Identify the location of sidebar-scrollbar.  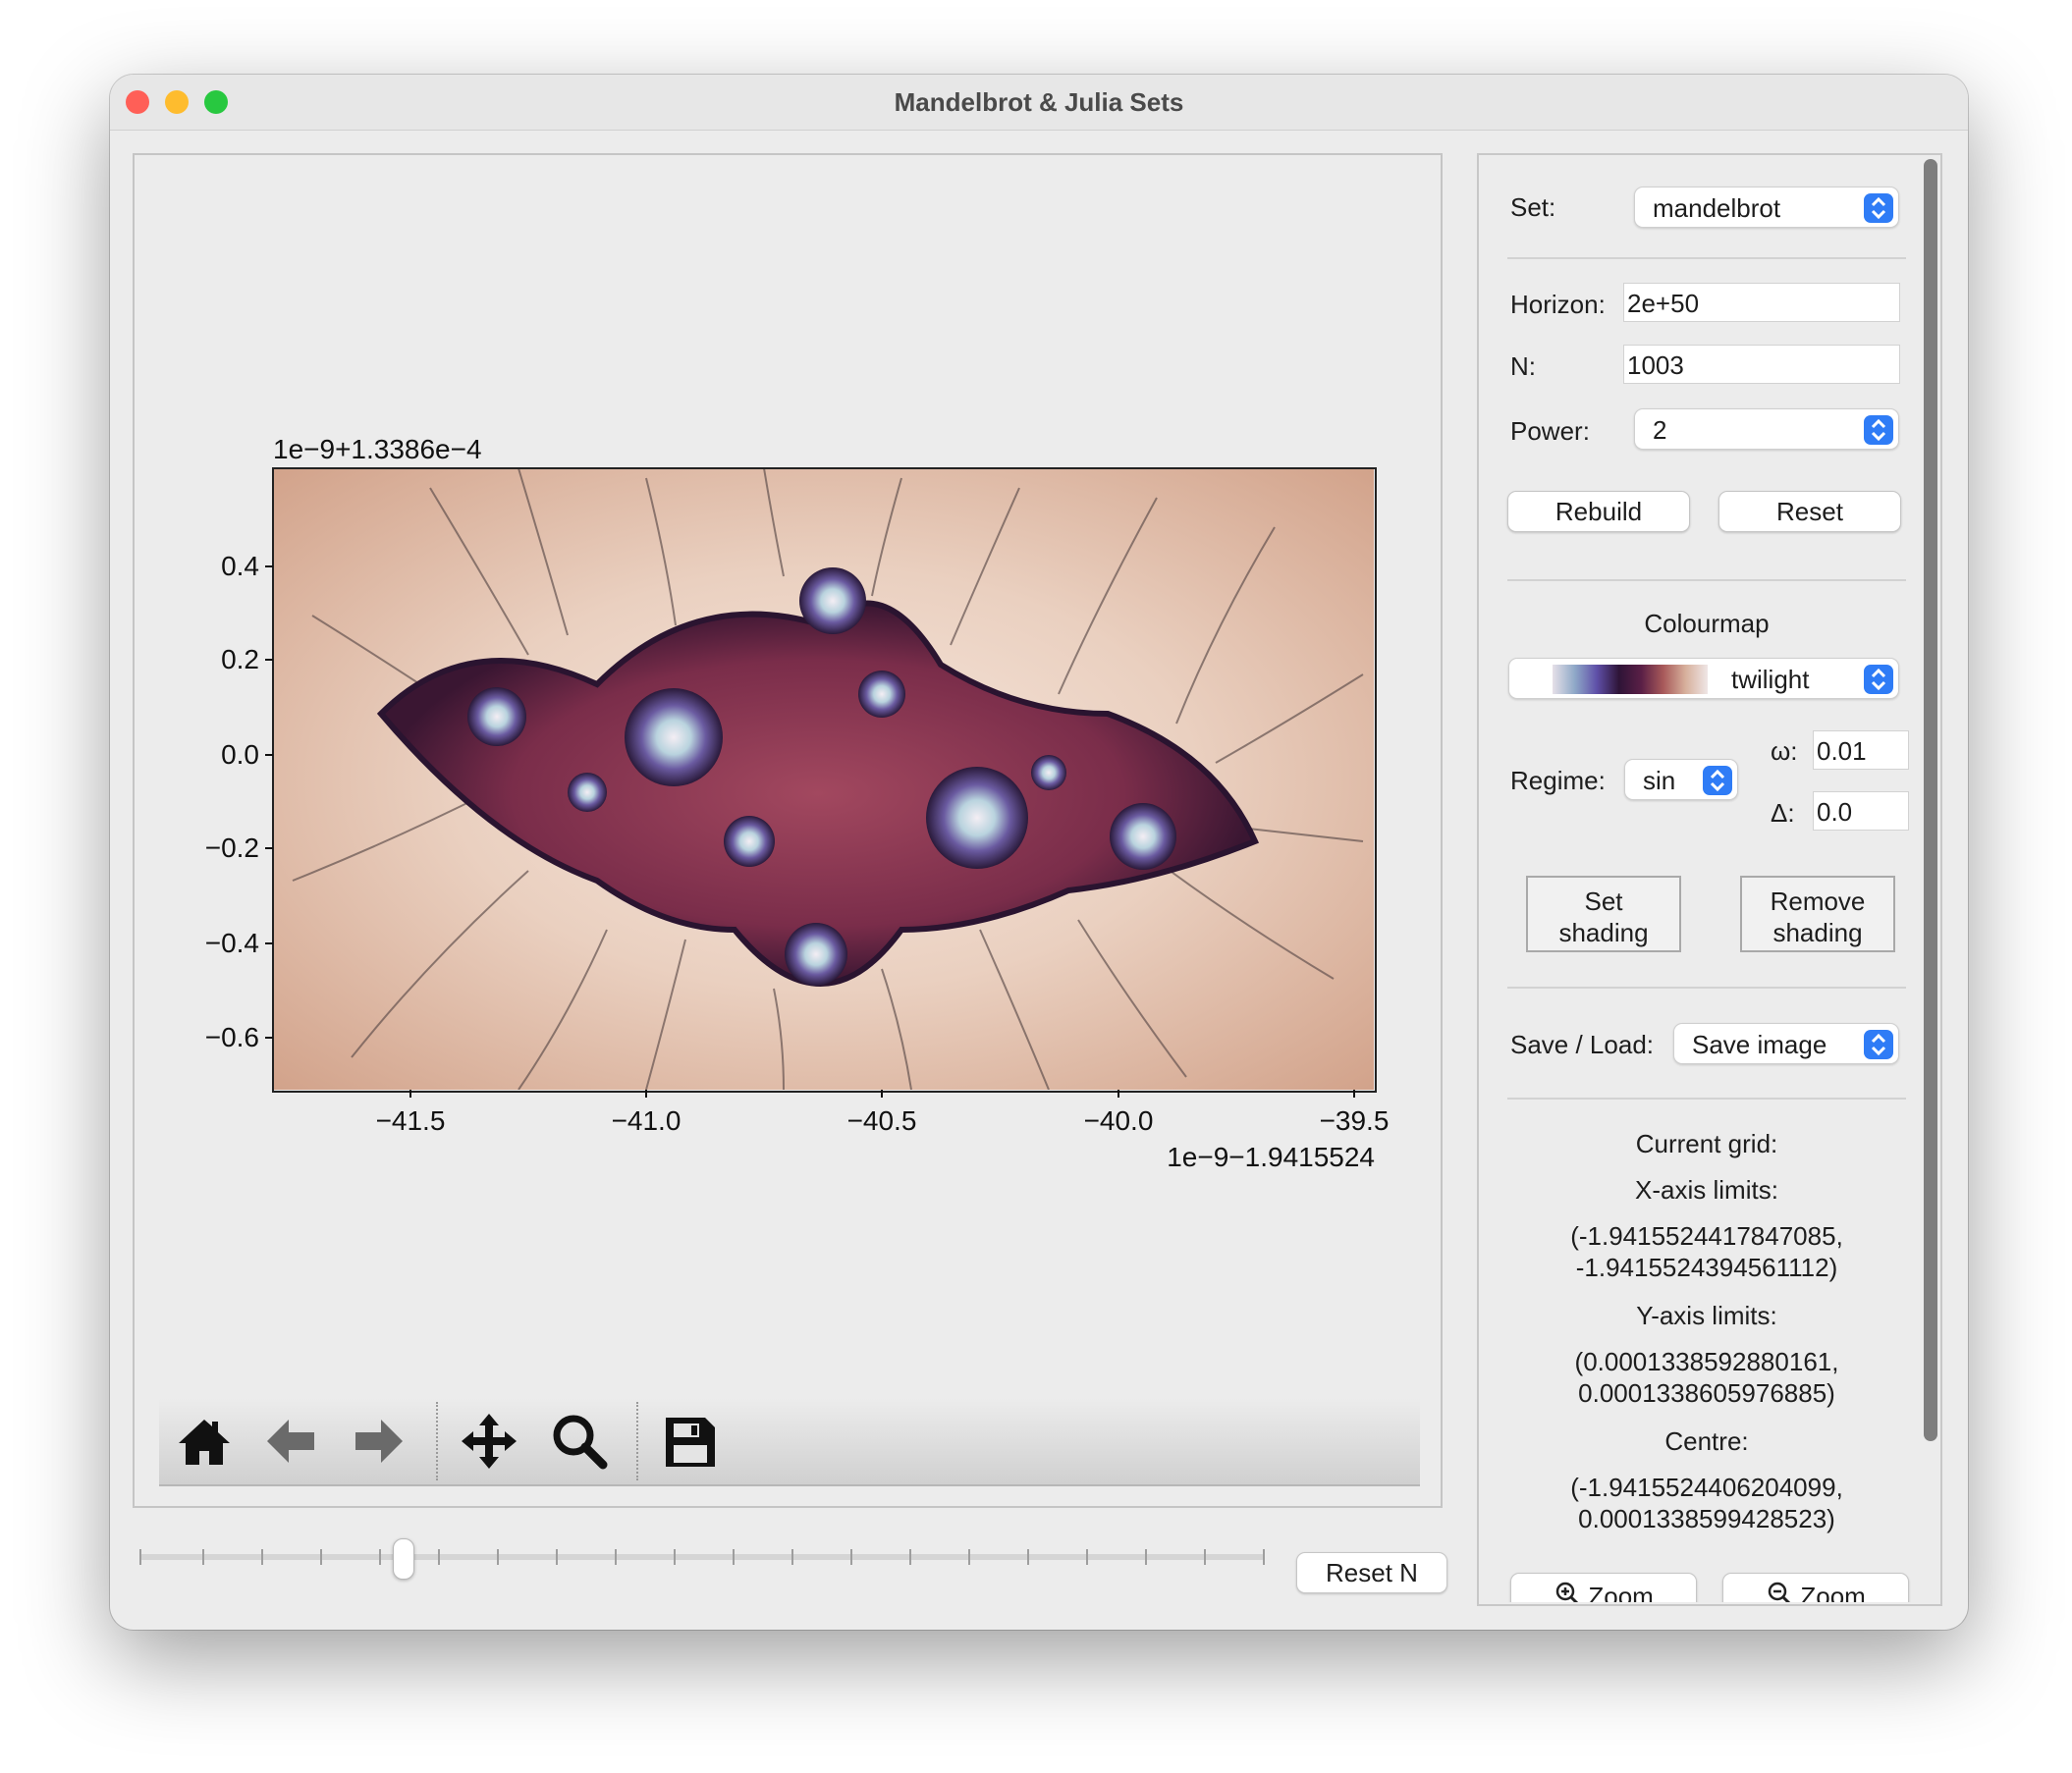
(1930, 800).